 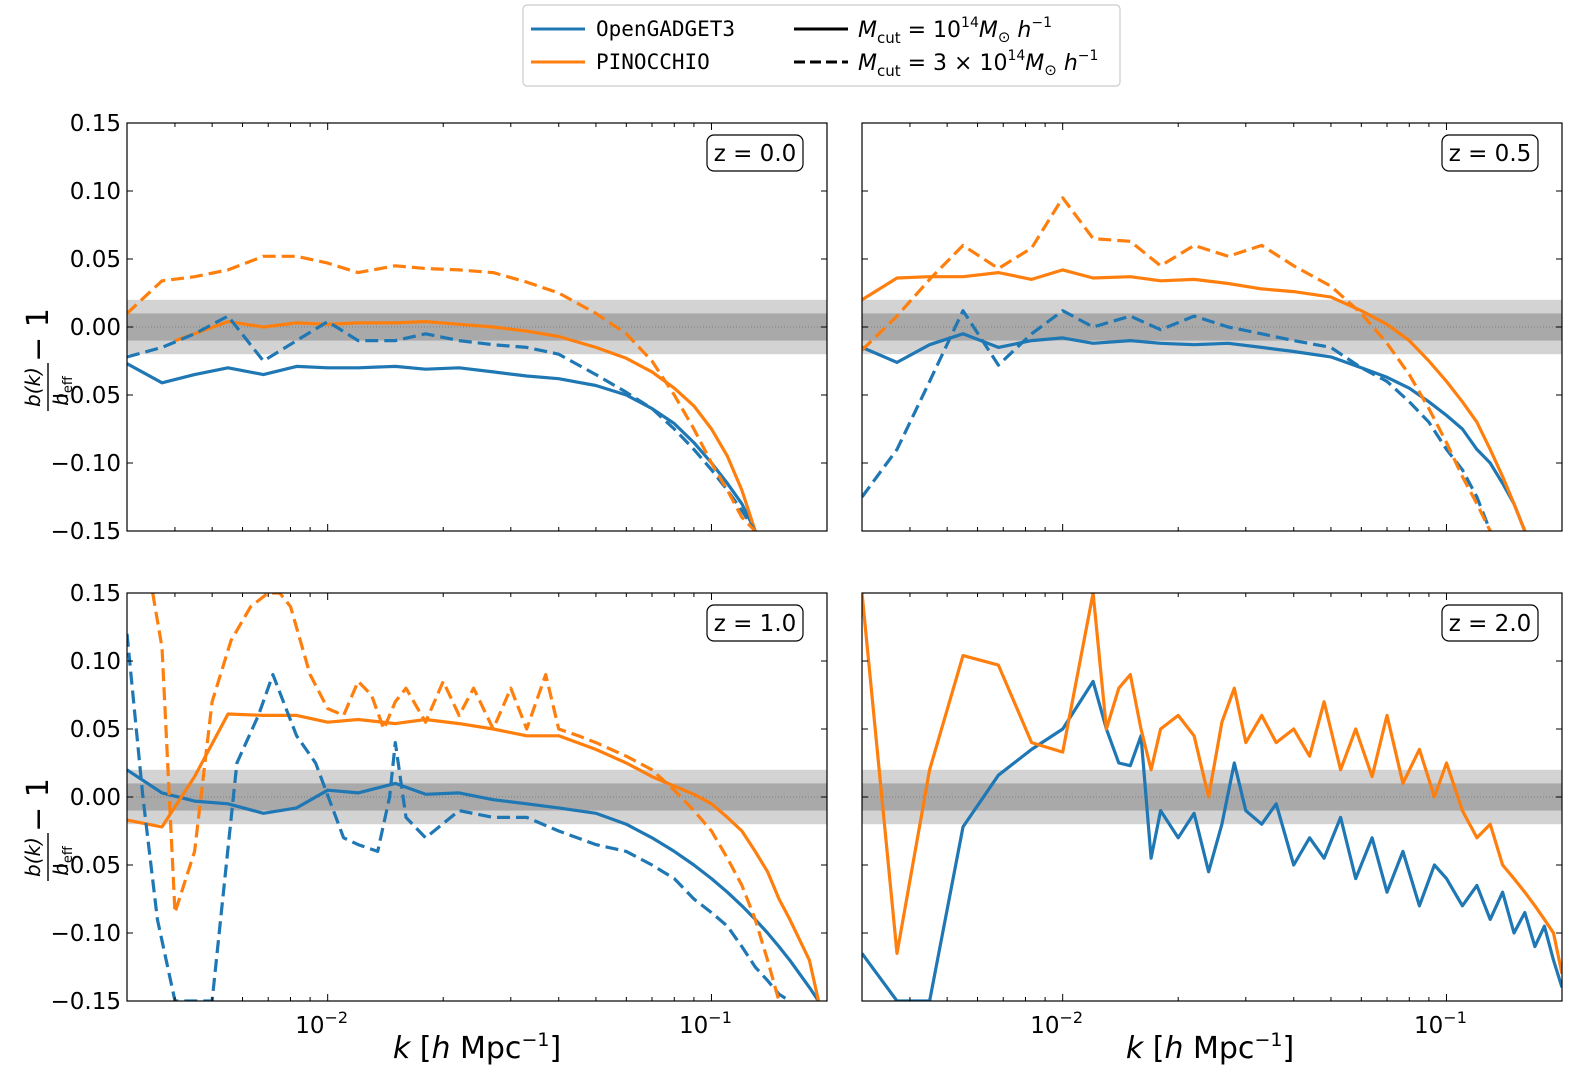 I want to click on band-1-percent, so click(x=1212, y=327).